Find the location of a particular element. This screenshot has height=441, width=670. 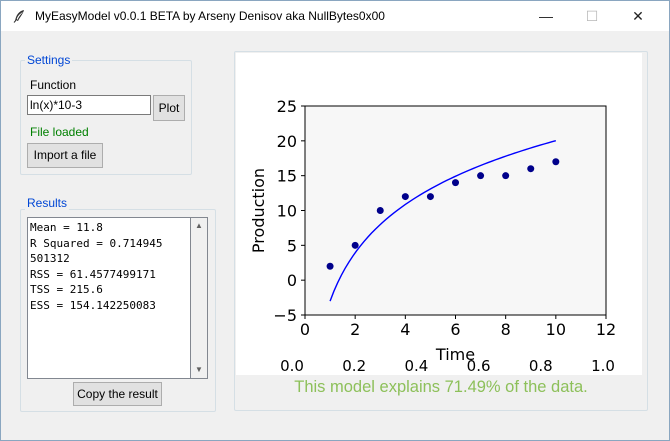

scroll-up-icon: ▲ is located at coordinates (199, 226).